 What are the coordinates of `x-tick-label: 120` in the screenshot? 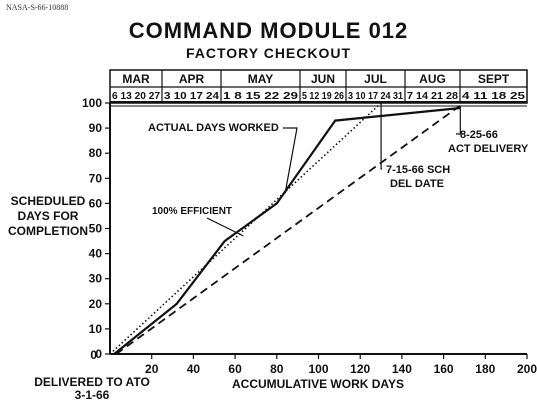 It's located at (360, 369).